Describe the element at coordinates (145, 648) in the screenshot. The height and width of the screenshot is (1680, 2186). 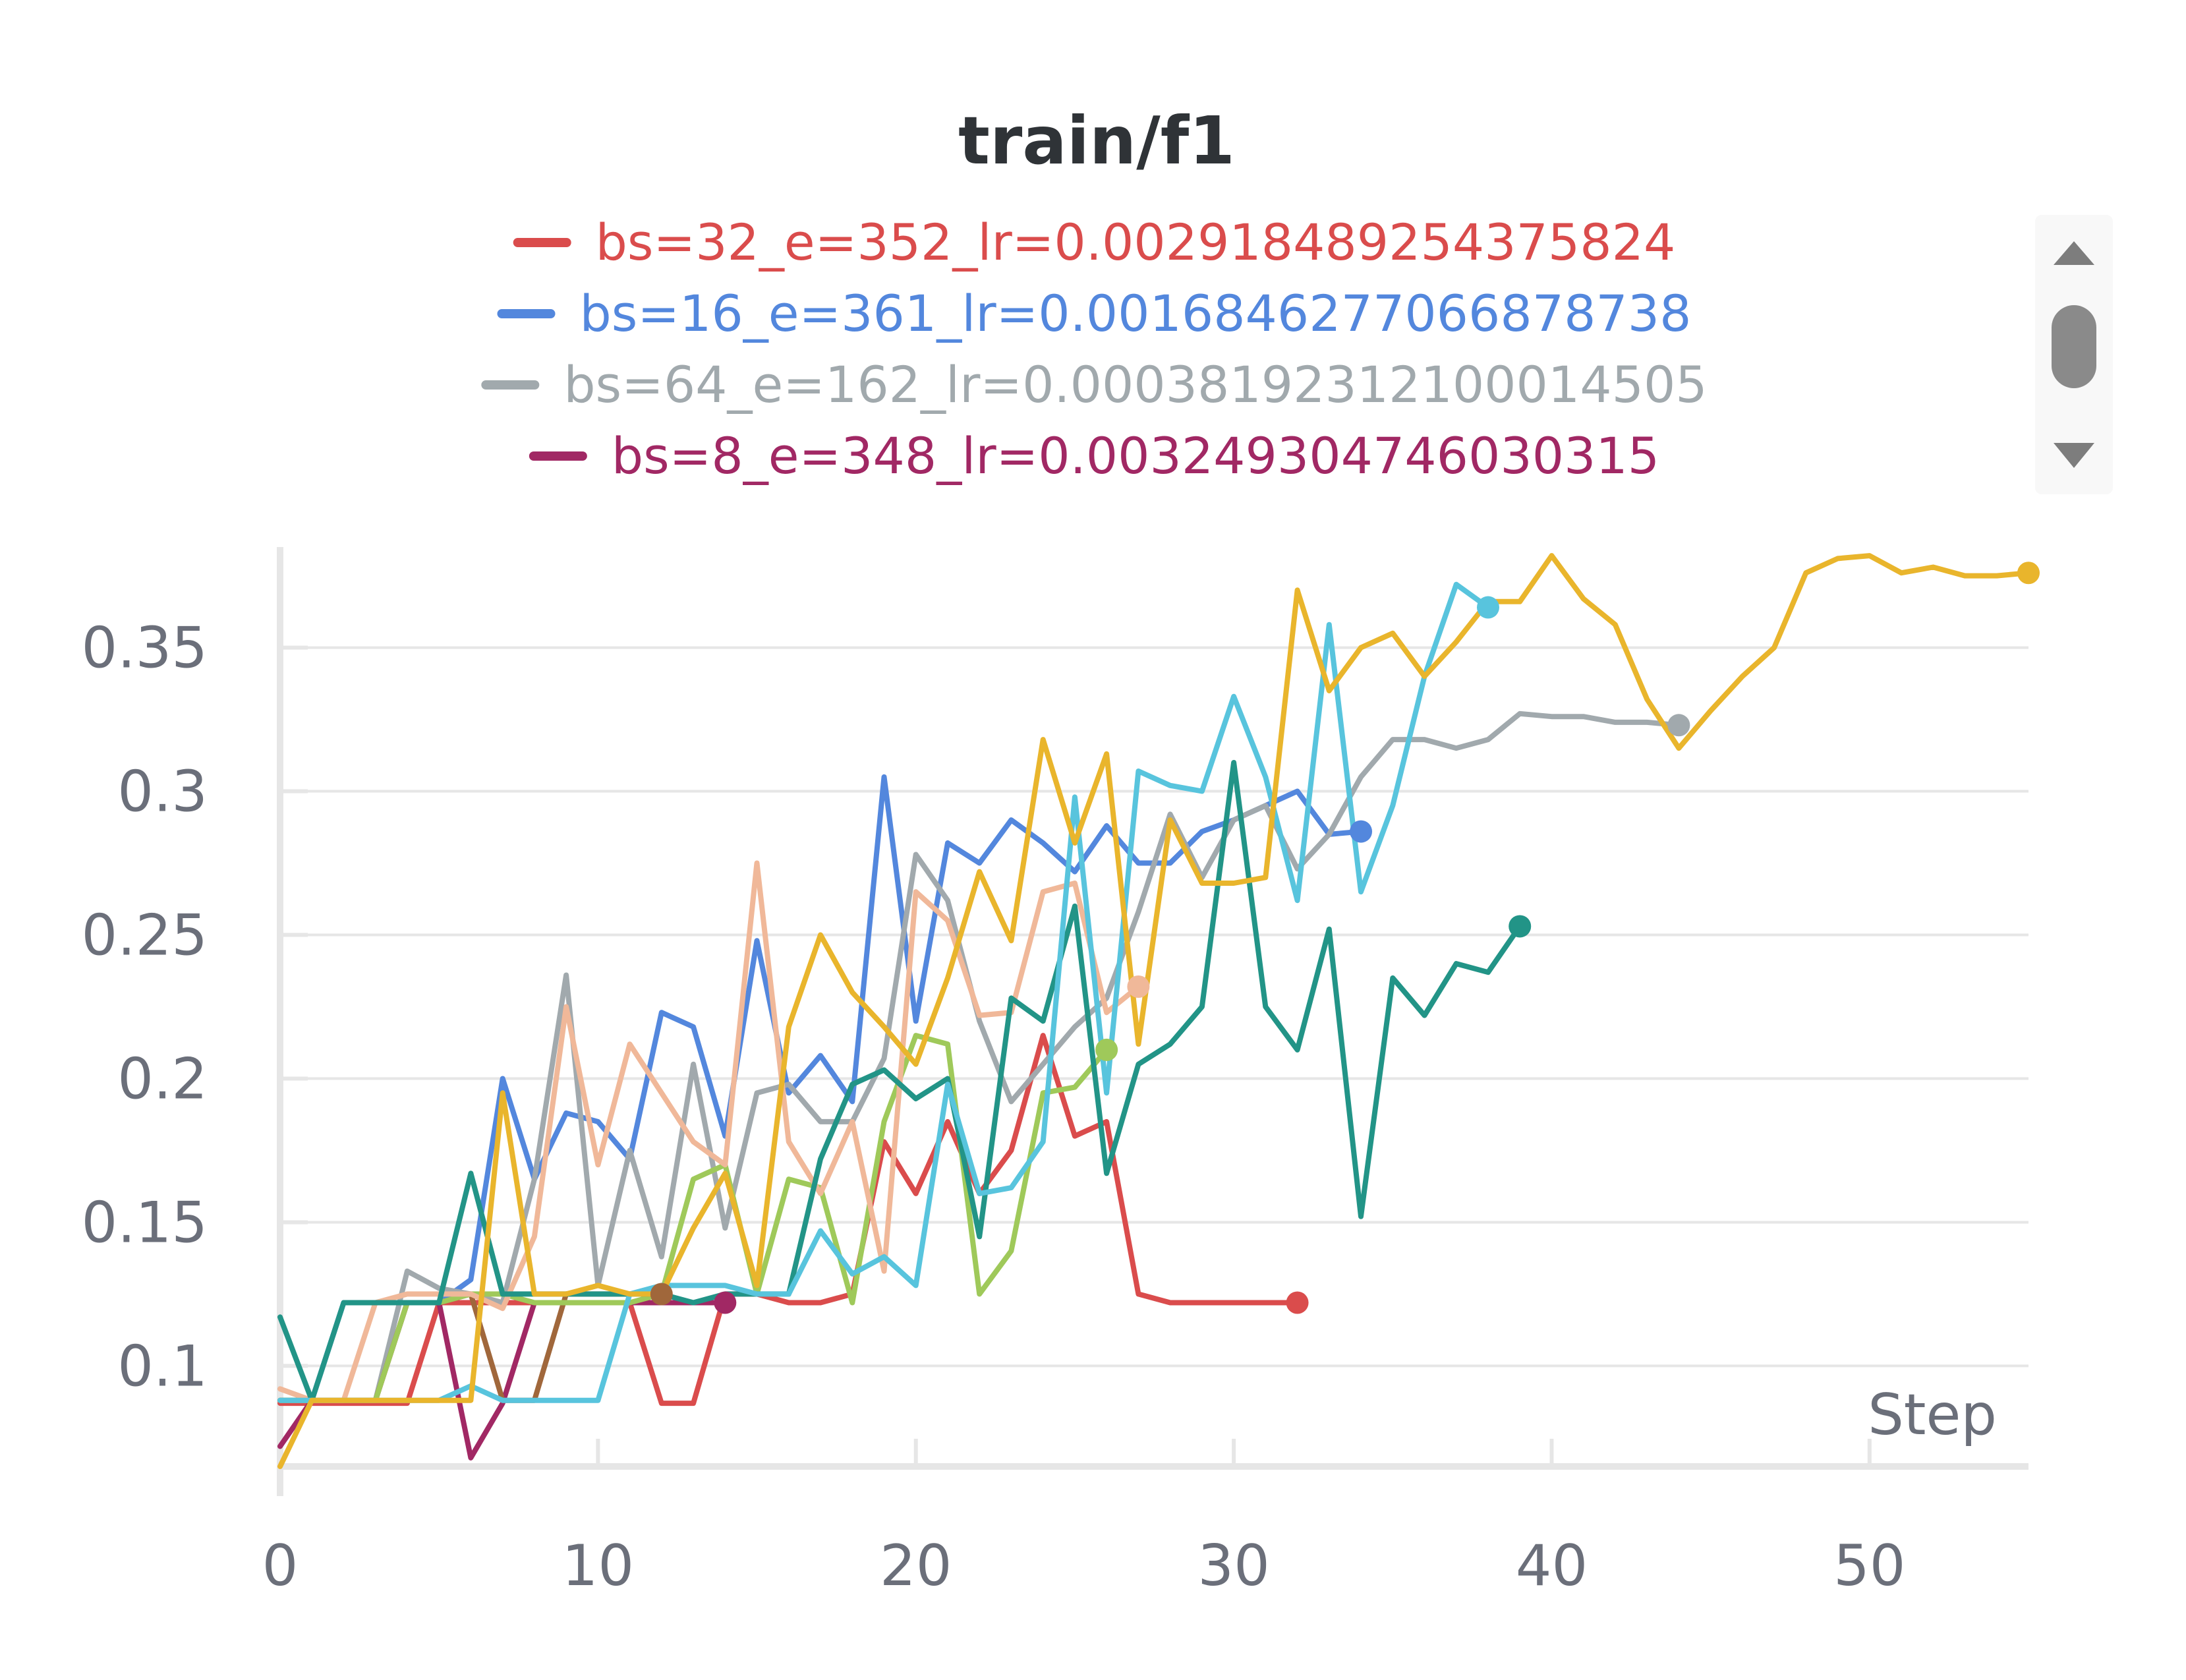
I see `y-tick-label: 0.35` at that location.